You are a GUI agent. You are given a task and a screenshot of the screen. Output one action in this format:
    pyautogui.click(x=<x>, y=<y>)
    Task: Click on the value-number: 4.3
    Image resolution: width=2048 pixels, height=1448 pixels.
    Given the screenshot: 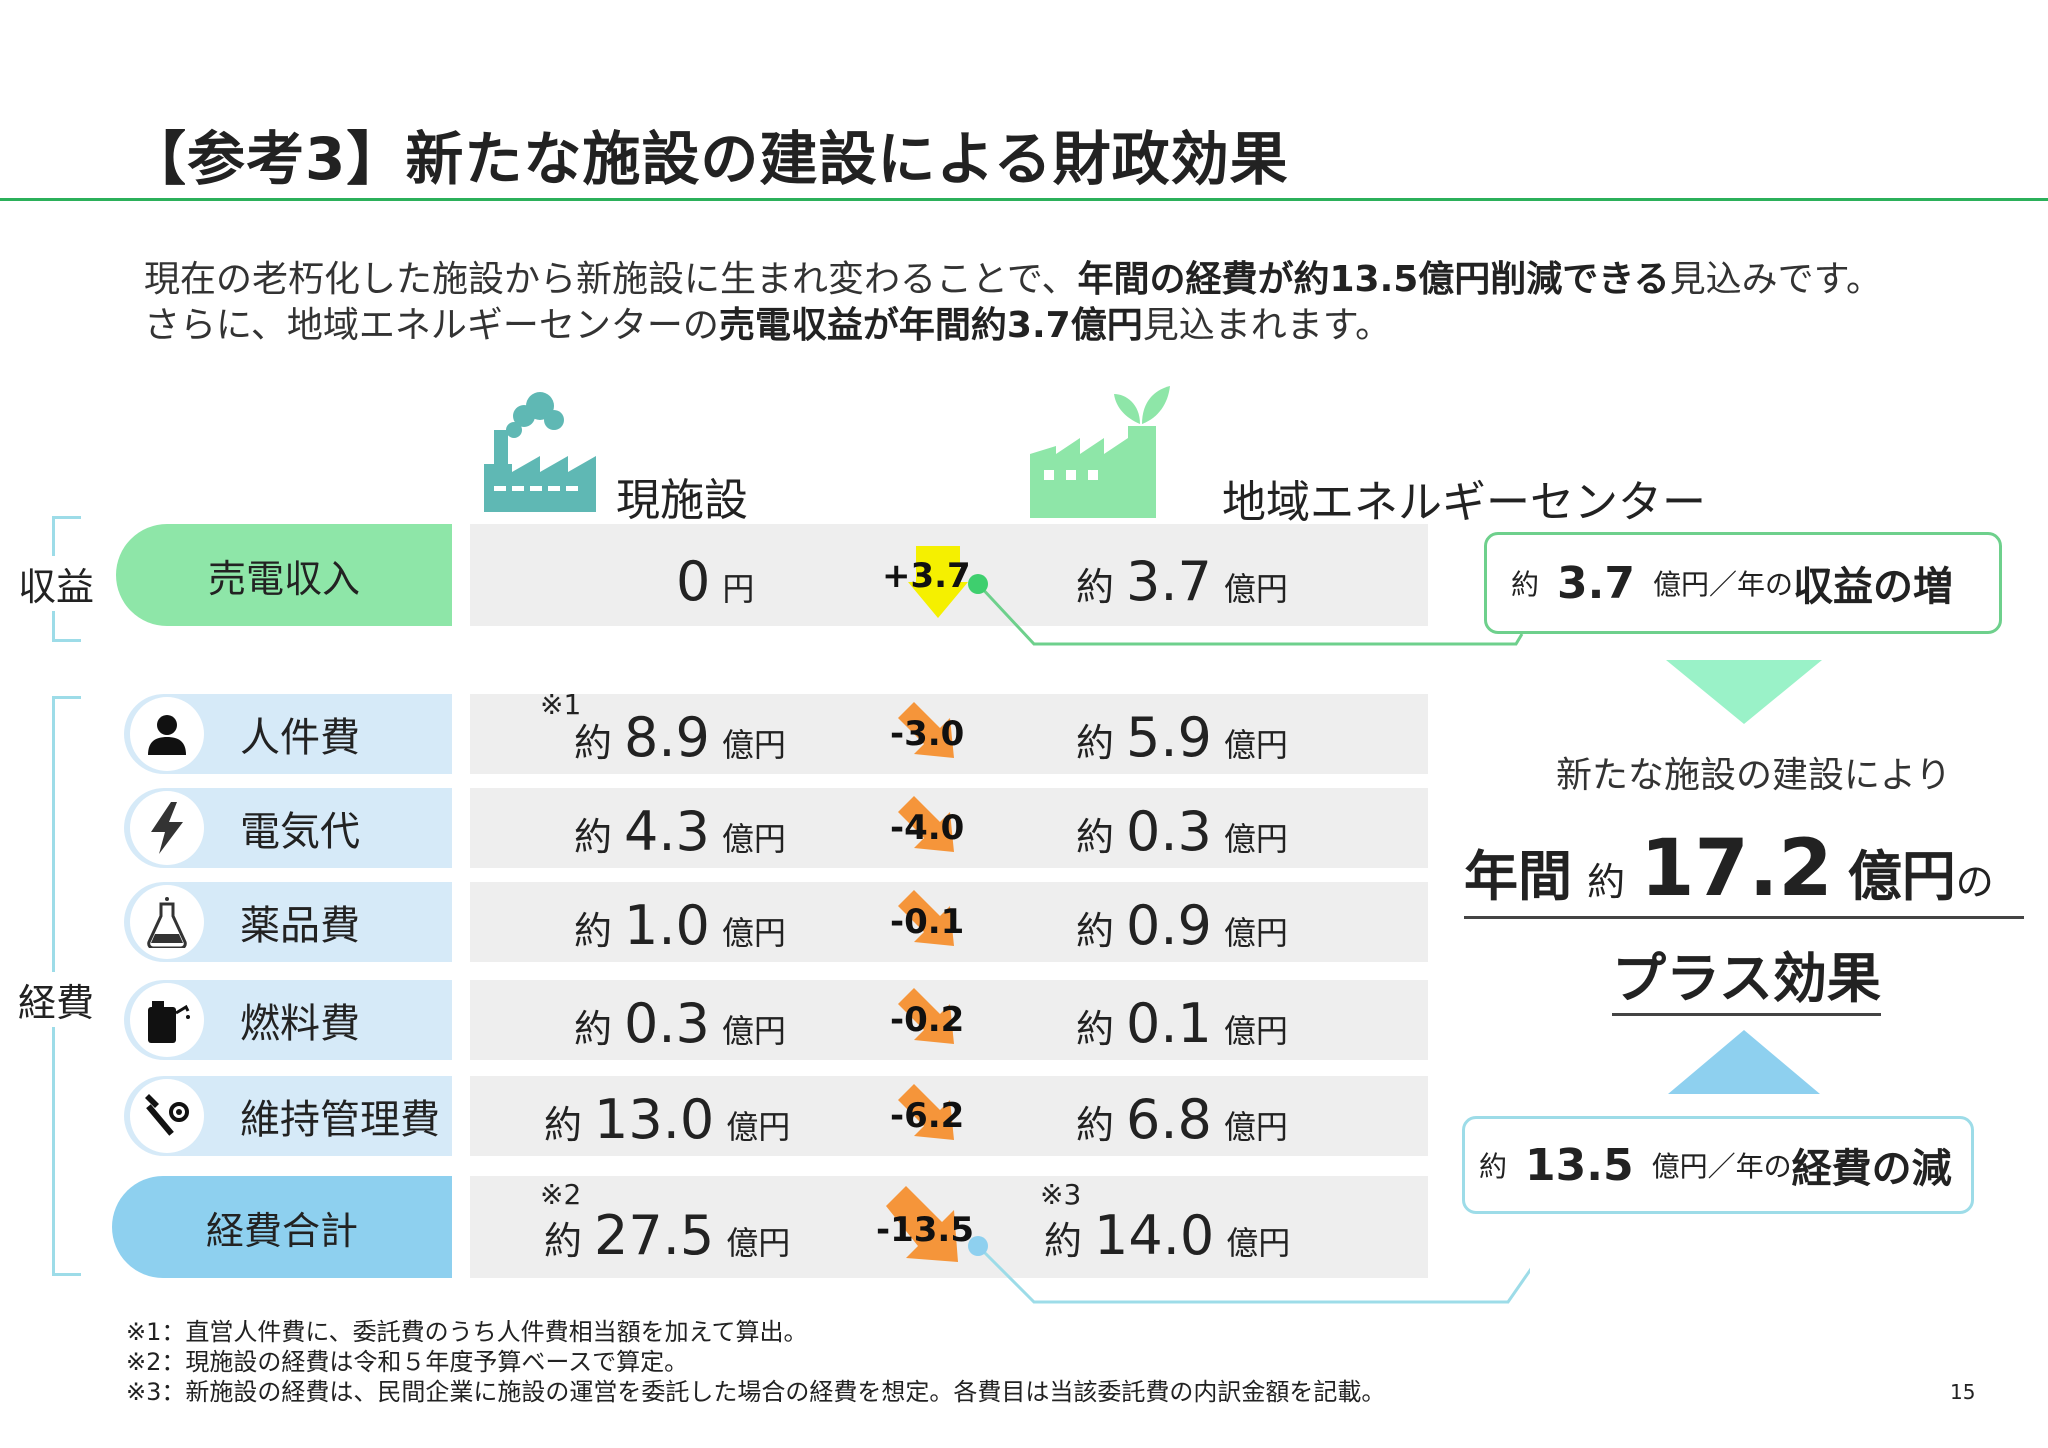 What is the action you would take?
    pyautogui.click(x=667, y=831)
    